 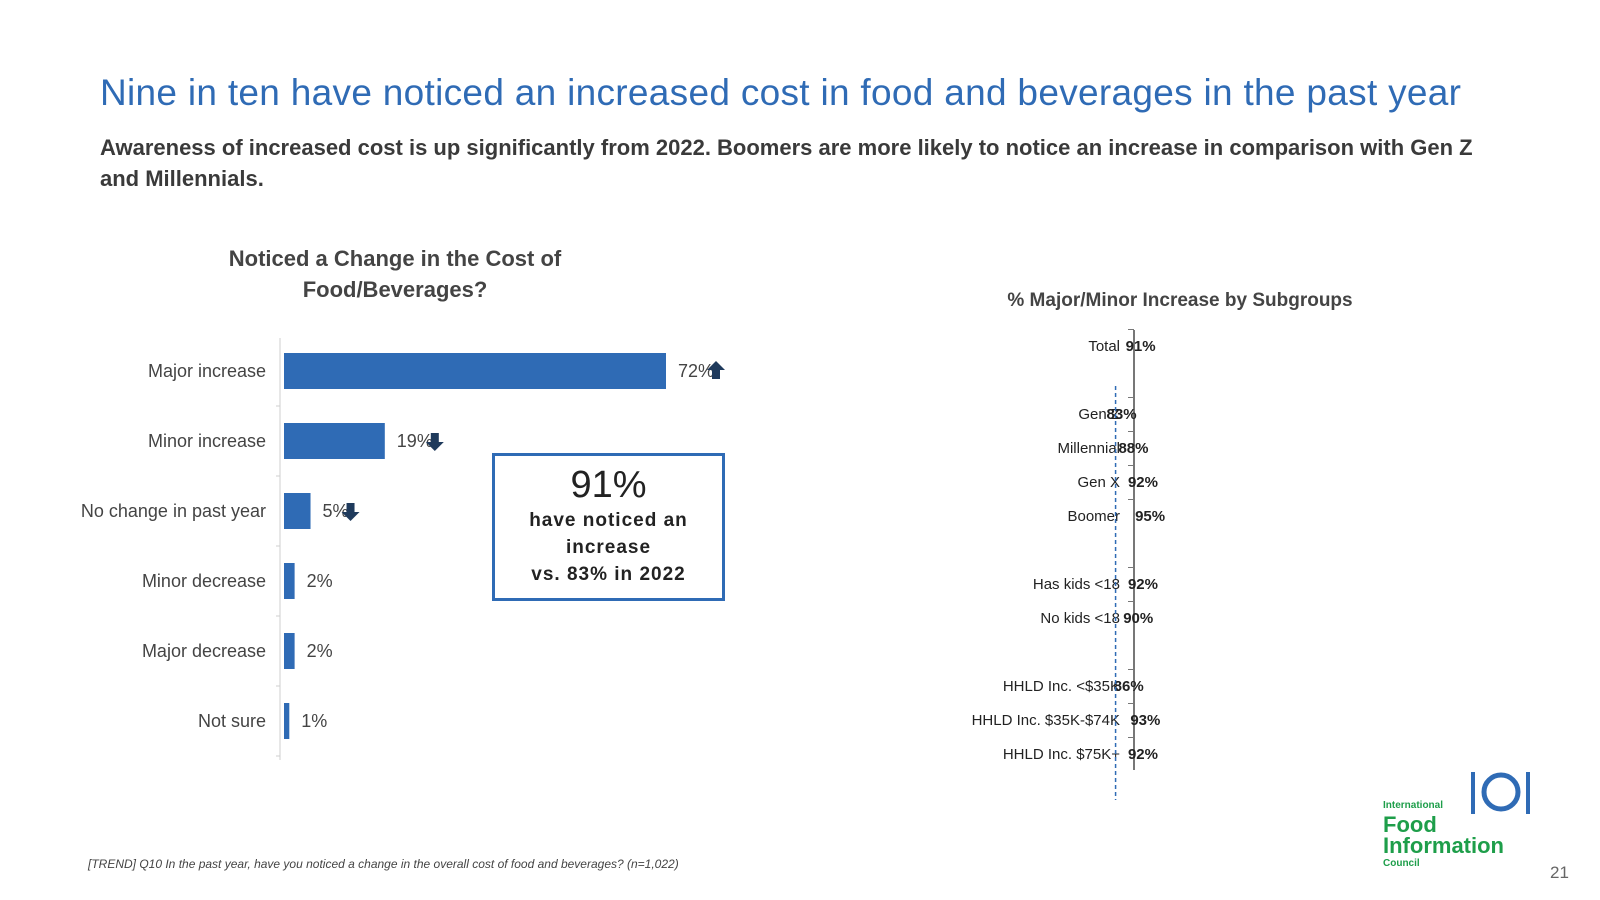 I want to click on right-value-label: 86%, so click(x=1129, y=686).